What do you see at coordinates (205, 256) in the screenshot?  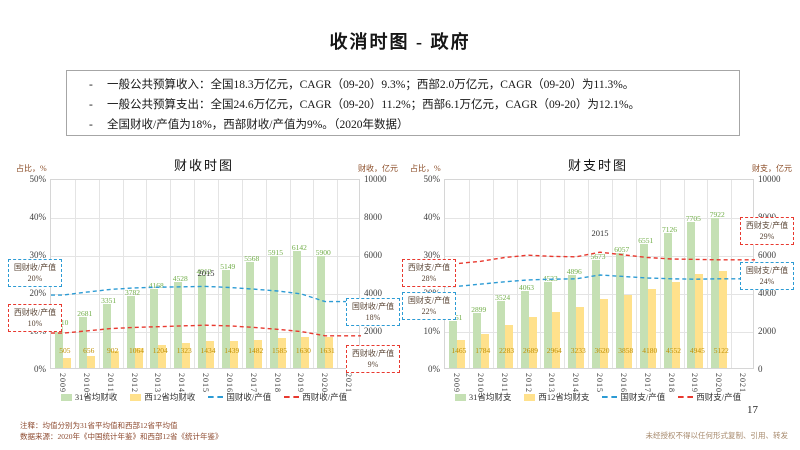 I see `gridline-horizontal` at bounding box center [205, 256].